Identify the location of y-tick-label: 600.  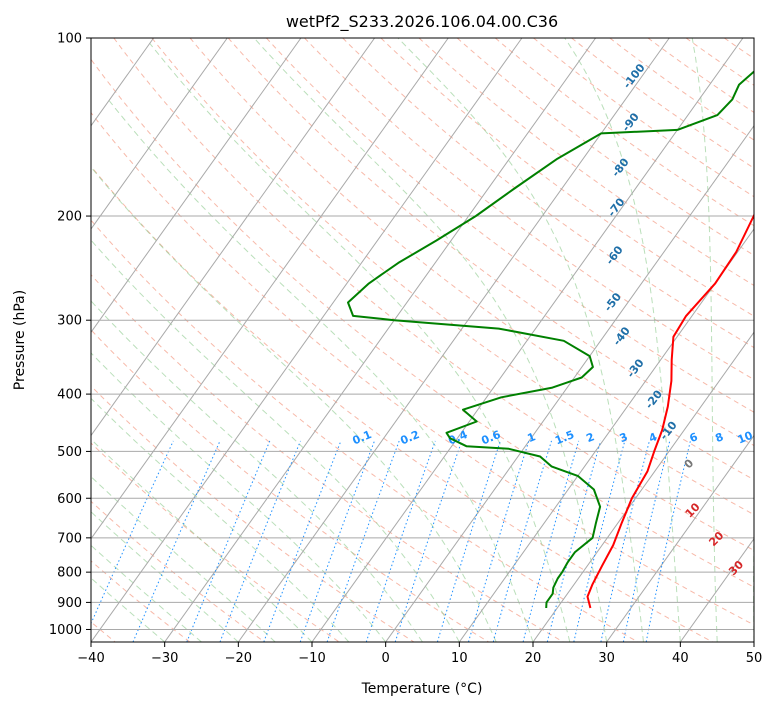
(69, 499).